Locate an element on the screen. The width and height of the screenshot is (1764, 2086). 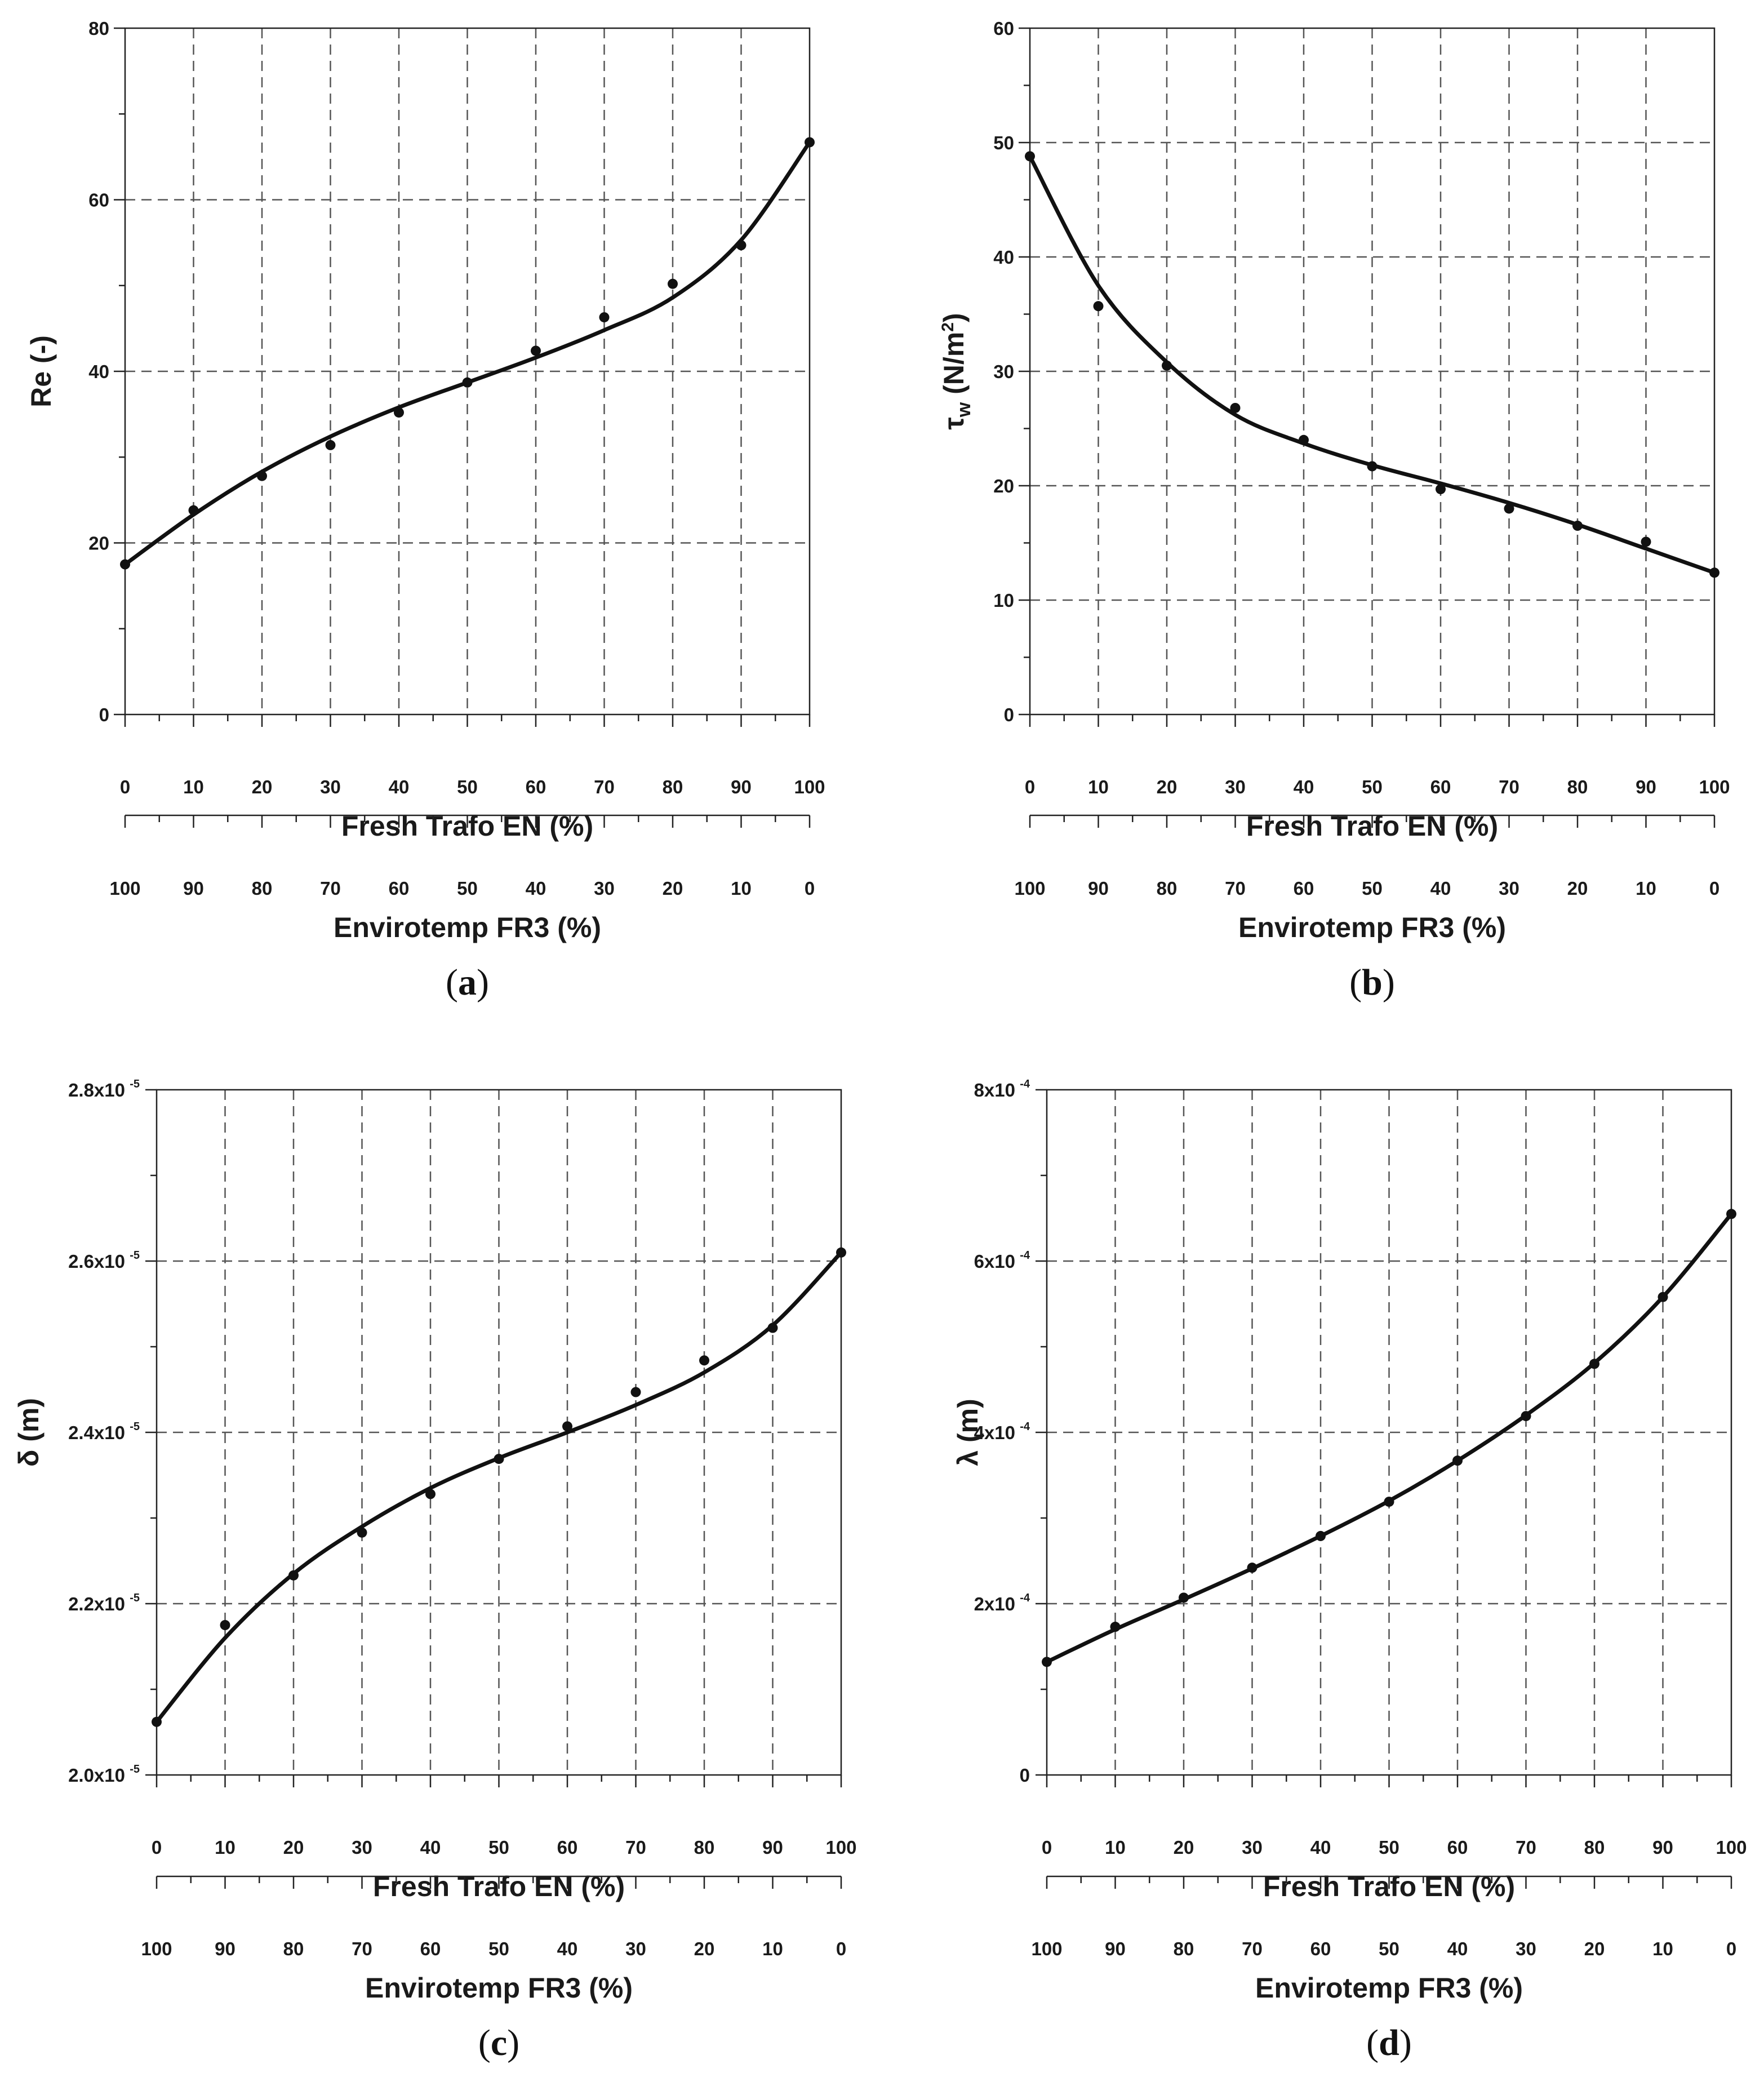
secondary-x-tick-label: 40 is located at coordinates (1457, 1948).